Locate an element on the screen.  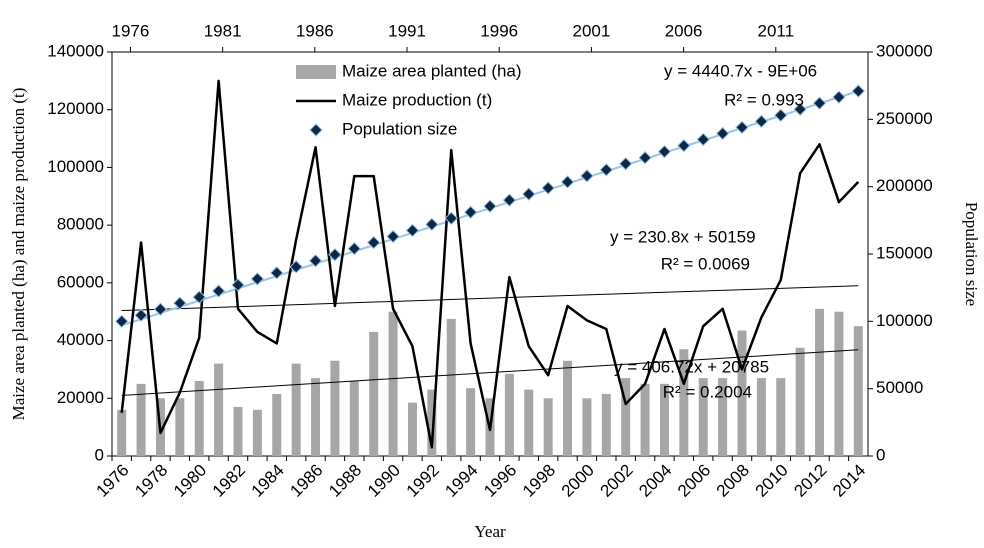
x-tick-label: 2000 is located at coordinates (578, 481).